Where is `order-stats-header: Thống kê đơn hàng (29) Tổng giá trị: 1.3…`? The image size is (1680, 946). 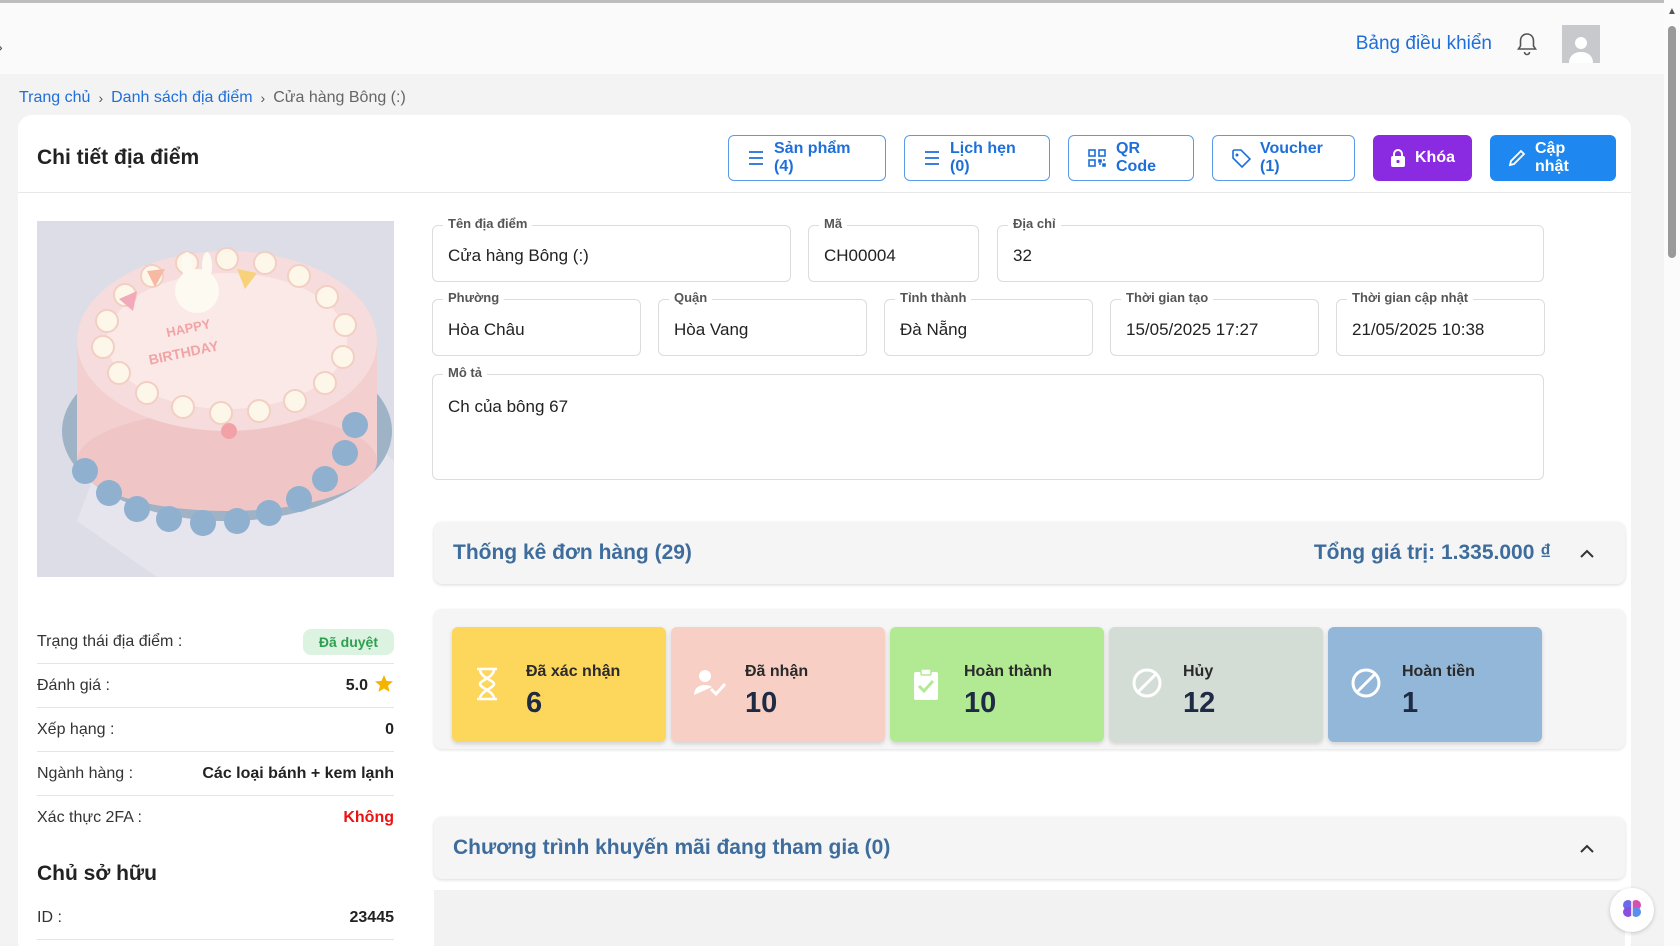
order-stats-header: Thống kê đơn hàng (29) Tổng giá trị: 1.3… is located at coordinates (1029, 553).